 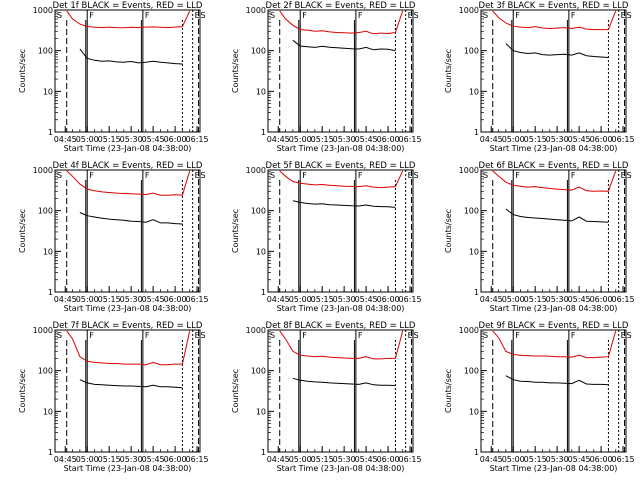 I want to click on chart-title: Det 3f BLACK = Events, RED = LLD, so click(x=554, y=6).